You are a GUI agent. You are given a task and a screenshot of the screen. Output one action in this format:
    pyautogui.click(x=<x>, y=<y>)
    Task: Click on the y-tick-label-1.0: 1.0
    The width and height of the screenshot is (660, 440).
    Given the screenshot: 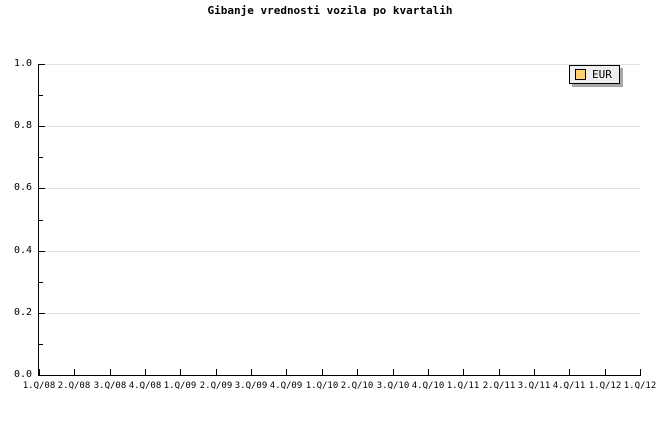 What is the action you would take?
    pyautogui.click(x=22, y=63)
    